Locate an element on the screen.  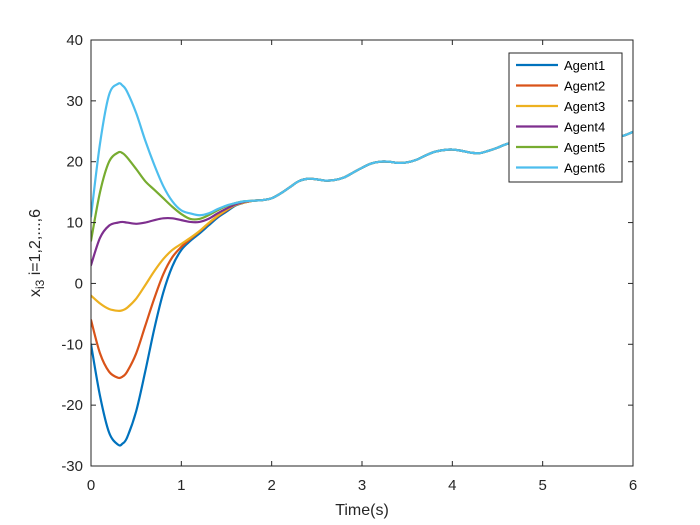
x-tick-label: 1 is located at coordinates (181, 485).